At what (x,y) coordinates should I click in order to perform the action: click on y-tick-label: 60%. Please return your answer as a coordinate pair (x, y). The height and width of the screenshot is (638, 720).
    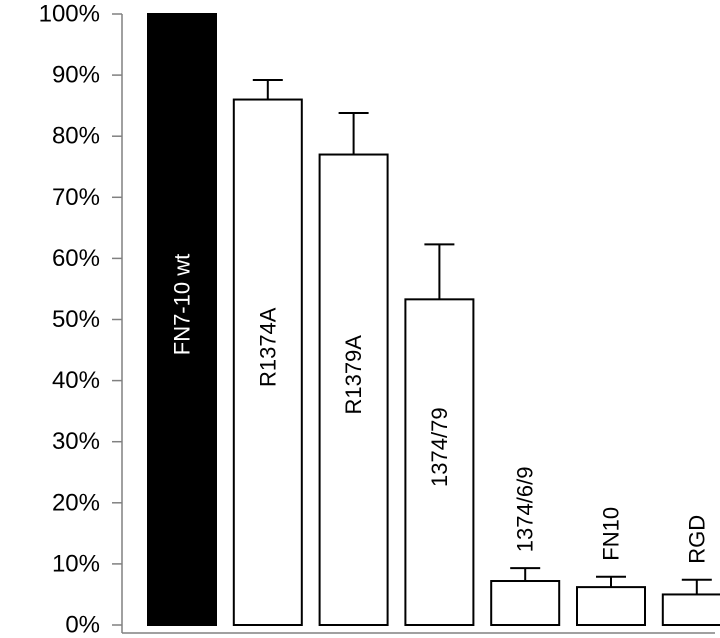
    Looking at the image, I should click on (76, 258).